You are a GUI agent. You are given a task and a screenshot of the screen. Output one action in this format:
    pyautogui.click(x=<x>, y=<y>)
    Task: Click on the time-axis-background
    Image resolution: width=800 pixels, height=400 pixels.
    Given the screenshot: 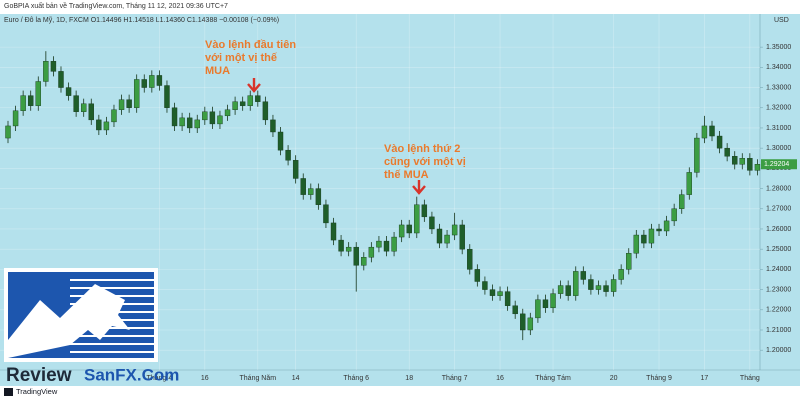 What is the action you would take?
    pyautogui.click(x=400, y=378)
    